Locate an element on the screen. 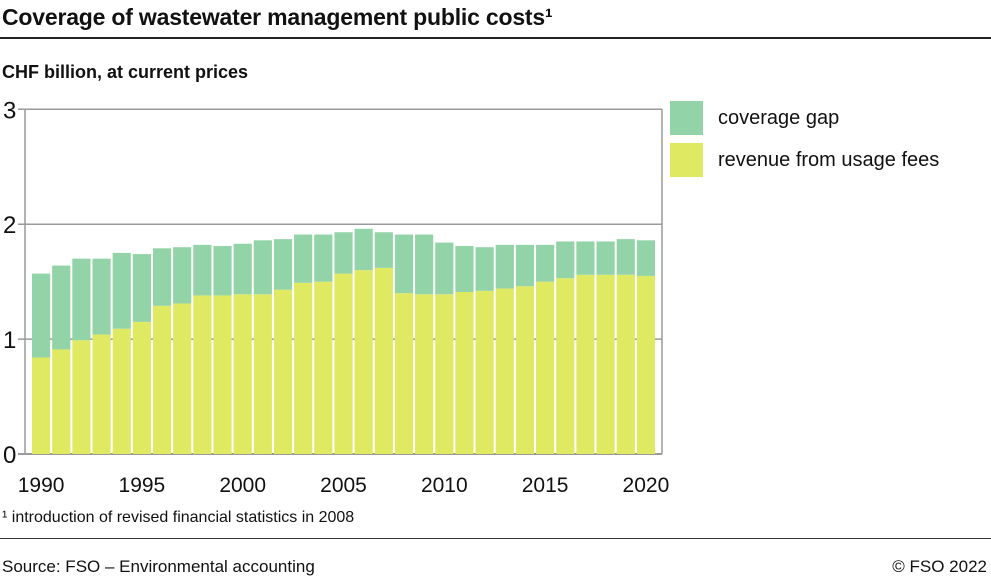 The width and height of the screenshot is (991, 580). bar-revenue-1998 is located at coordinates (202, 374).